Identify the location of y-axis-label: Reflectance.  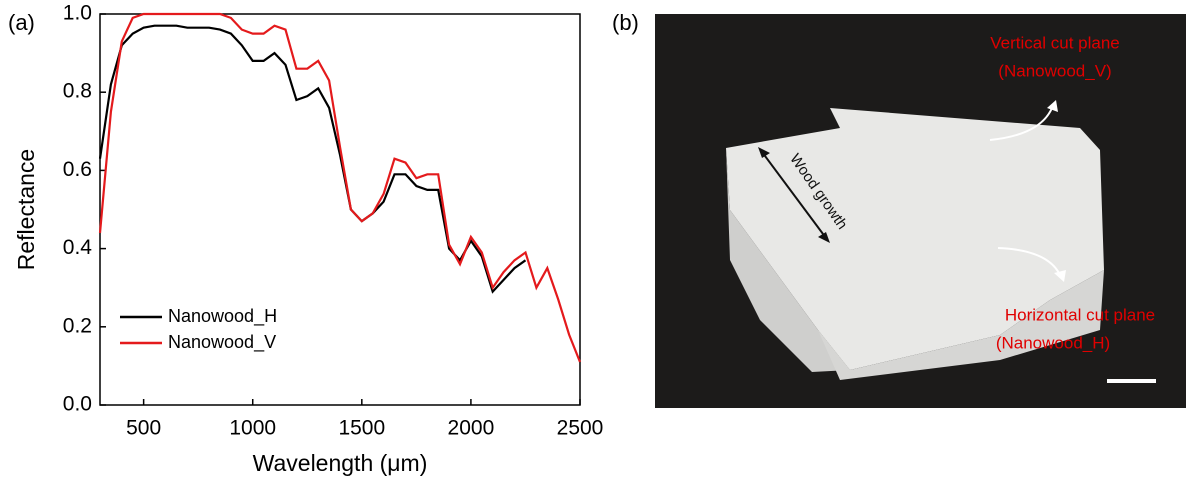
(26, 209).